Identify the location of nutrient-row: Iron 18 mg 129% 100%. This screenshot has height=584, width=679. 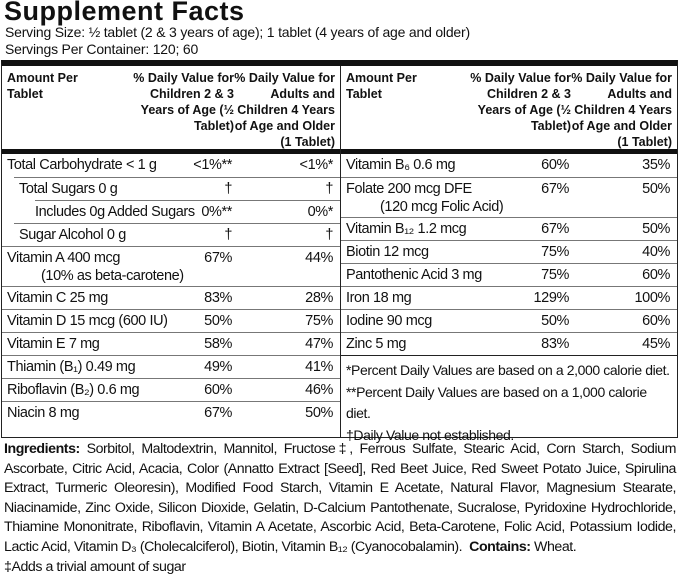
(509, 297).